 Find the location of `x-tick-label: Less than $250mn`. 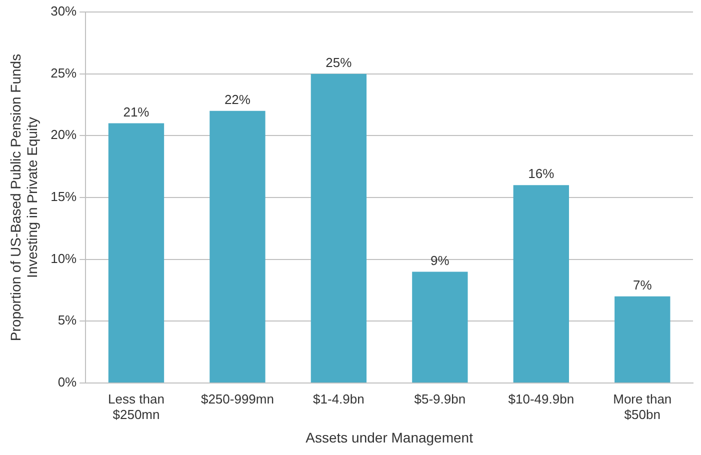

x-tick-label: Less than $250mn is located at coordinates (136, 406).